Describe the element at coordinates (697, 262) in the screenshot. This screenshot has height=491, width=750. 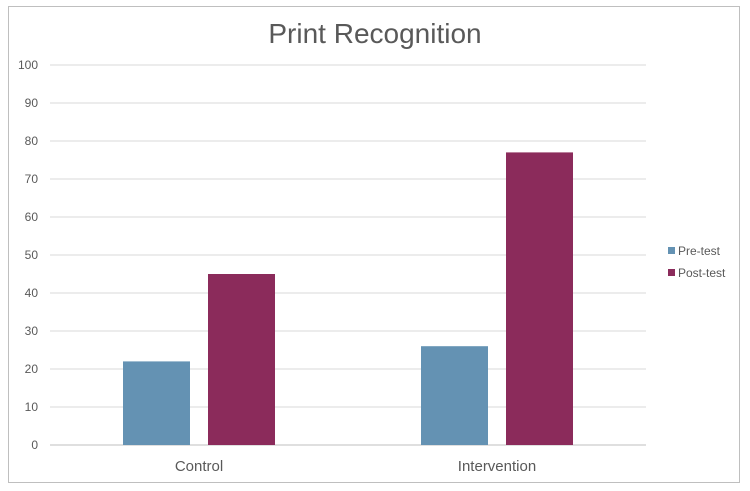
I see `legend: Pre-test Post-test` at that location.